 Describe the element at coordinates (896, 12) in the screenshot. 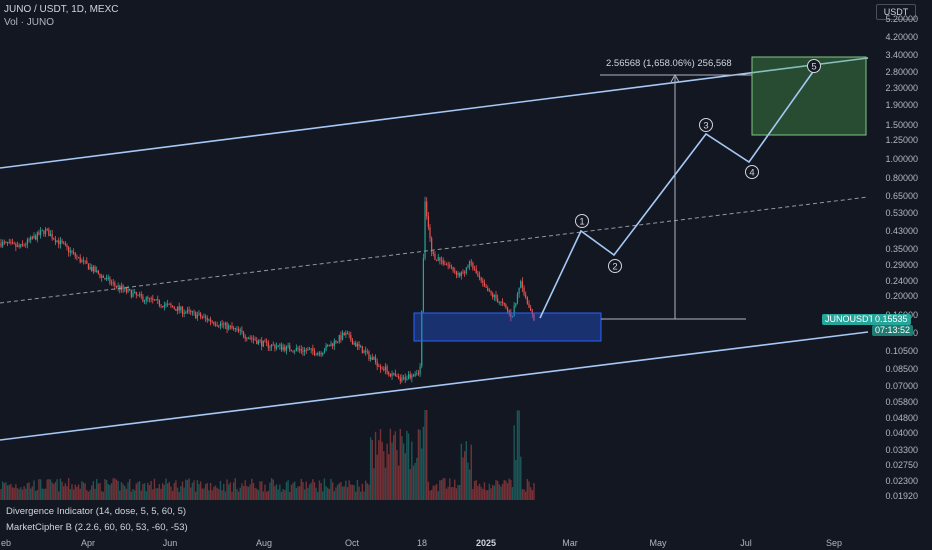

I see `currency-unit-button: USDT` at that location.